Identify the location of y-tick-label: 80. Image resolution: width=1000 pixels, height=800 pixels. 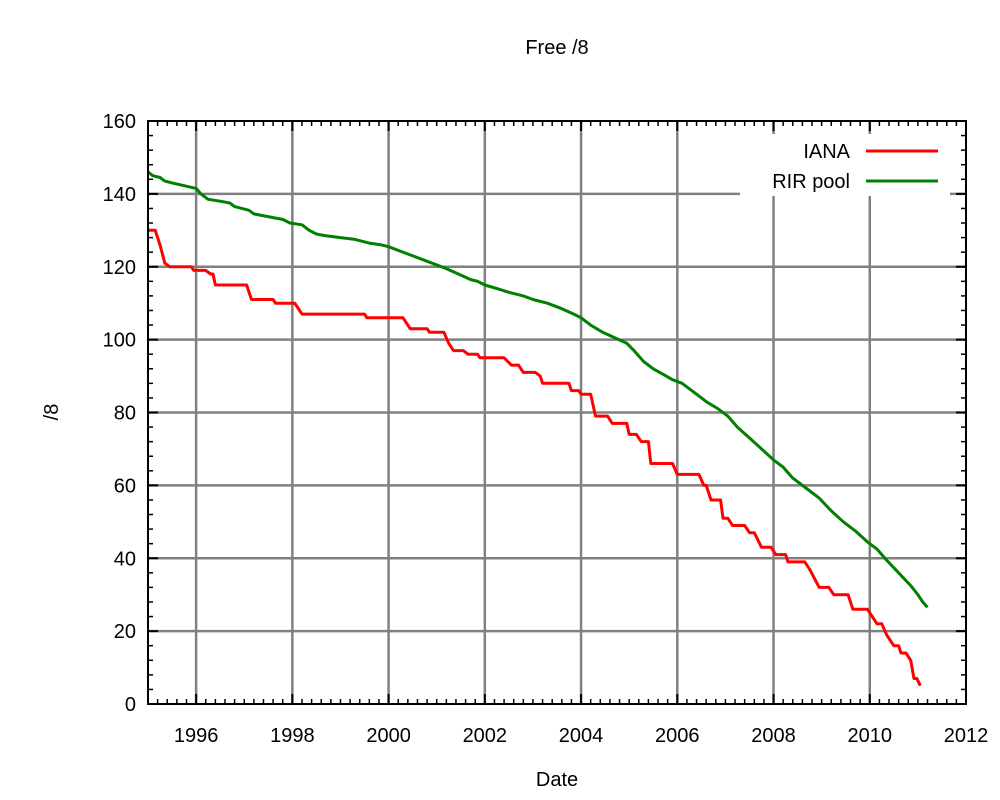
(125, 414).